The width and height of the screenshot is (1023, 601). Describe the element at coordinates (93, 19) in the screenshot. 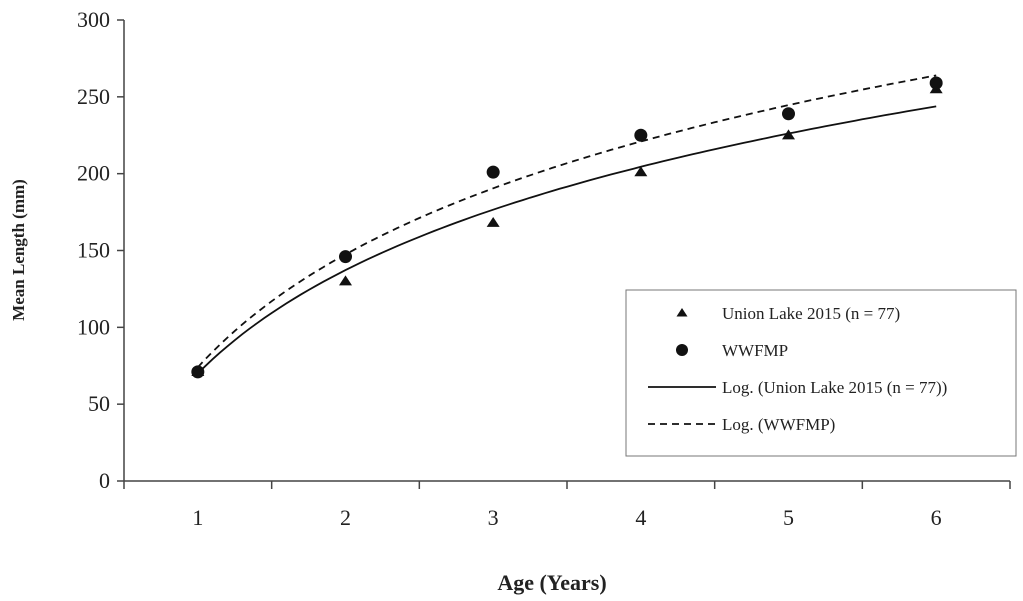

I see `y-tick-label: 300` at that location.